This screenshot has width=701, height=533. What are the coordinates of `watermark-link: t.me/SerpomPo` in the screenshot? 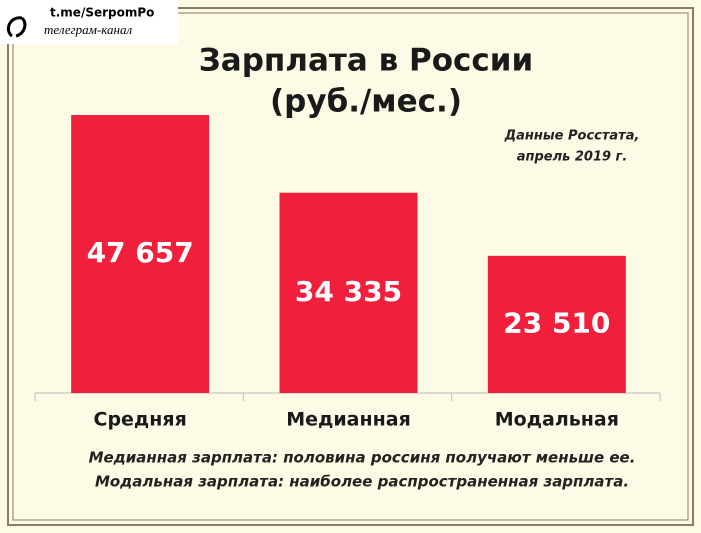 It's located at (102, 13).